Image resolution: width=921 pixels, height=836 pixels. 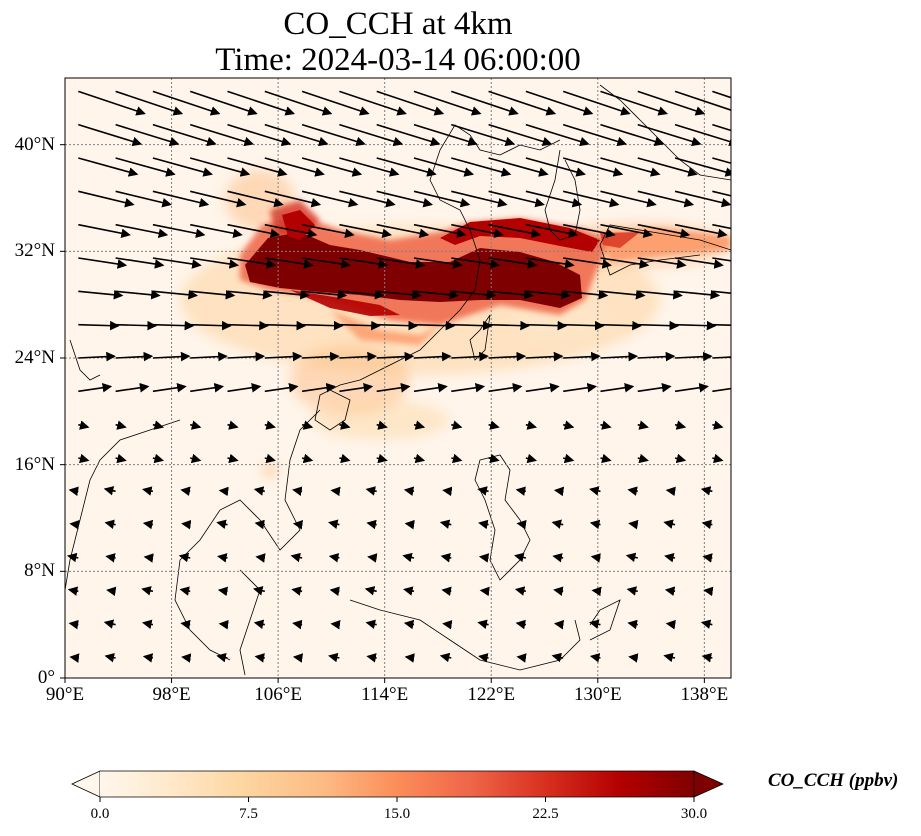 What do you see at coordinates (491, 694) in the screenshot?
I see `lon-tick-label: 122°E` at bounding box center [491, 694].